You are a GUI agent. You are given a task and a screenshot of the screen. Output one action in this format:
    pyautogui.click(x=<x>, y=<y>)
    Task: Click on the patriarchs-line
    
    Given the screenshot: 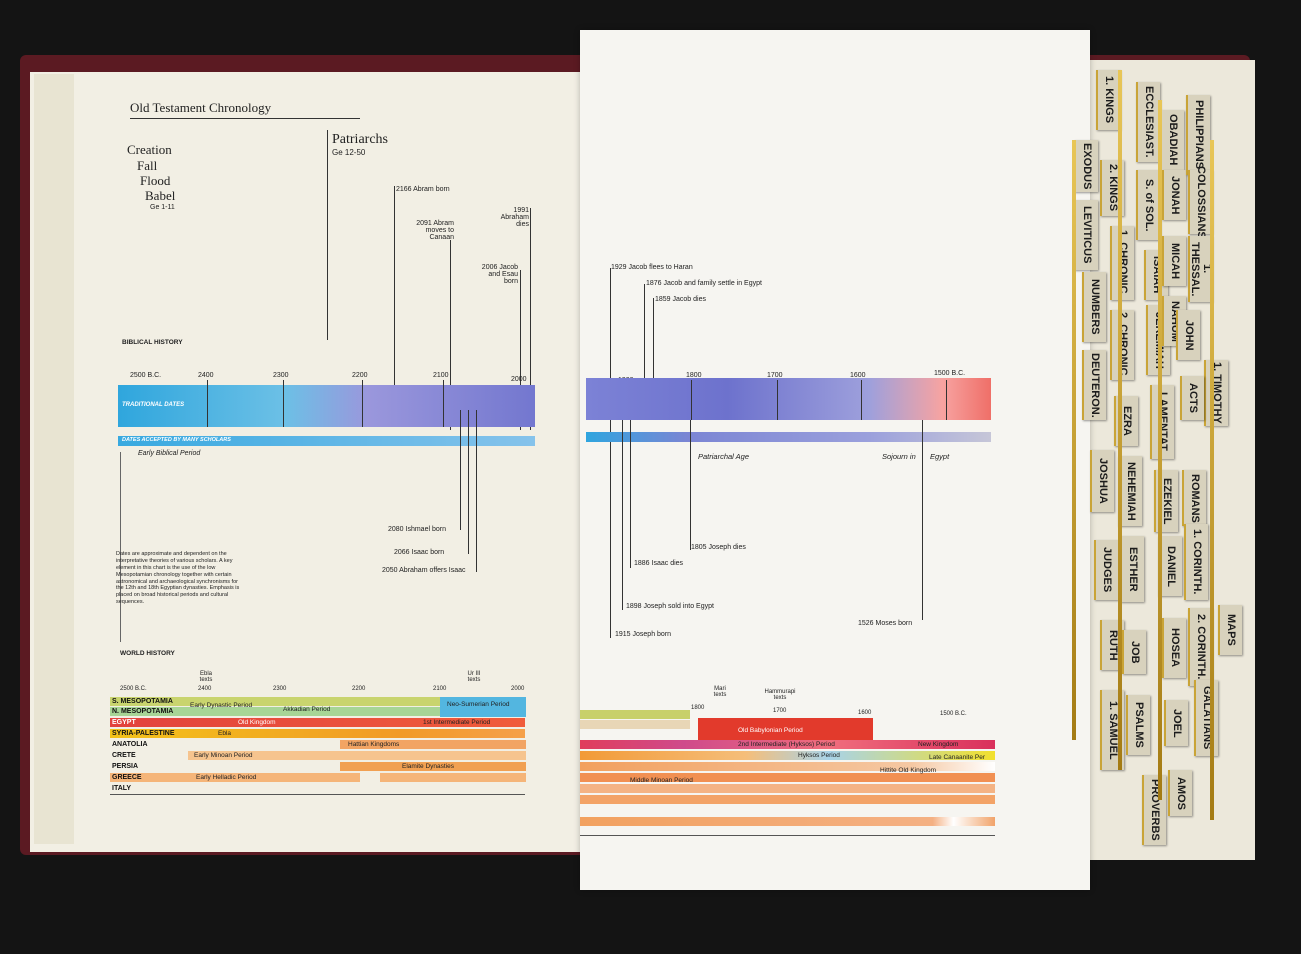 What is the action you would take?
    pyautogui.click(x=327, y=235)
    